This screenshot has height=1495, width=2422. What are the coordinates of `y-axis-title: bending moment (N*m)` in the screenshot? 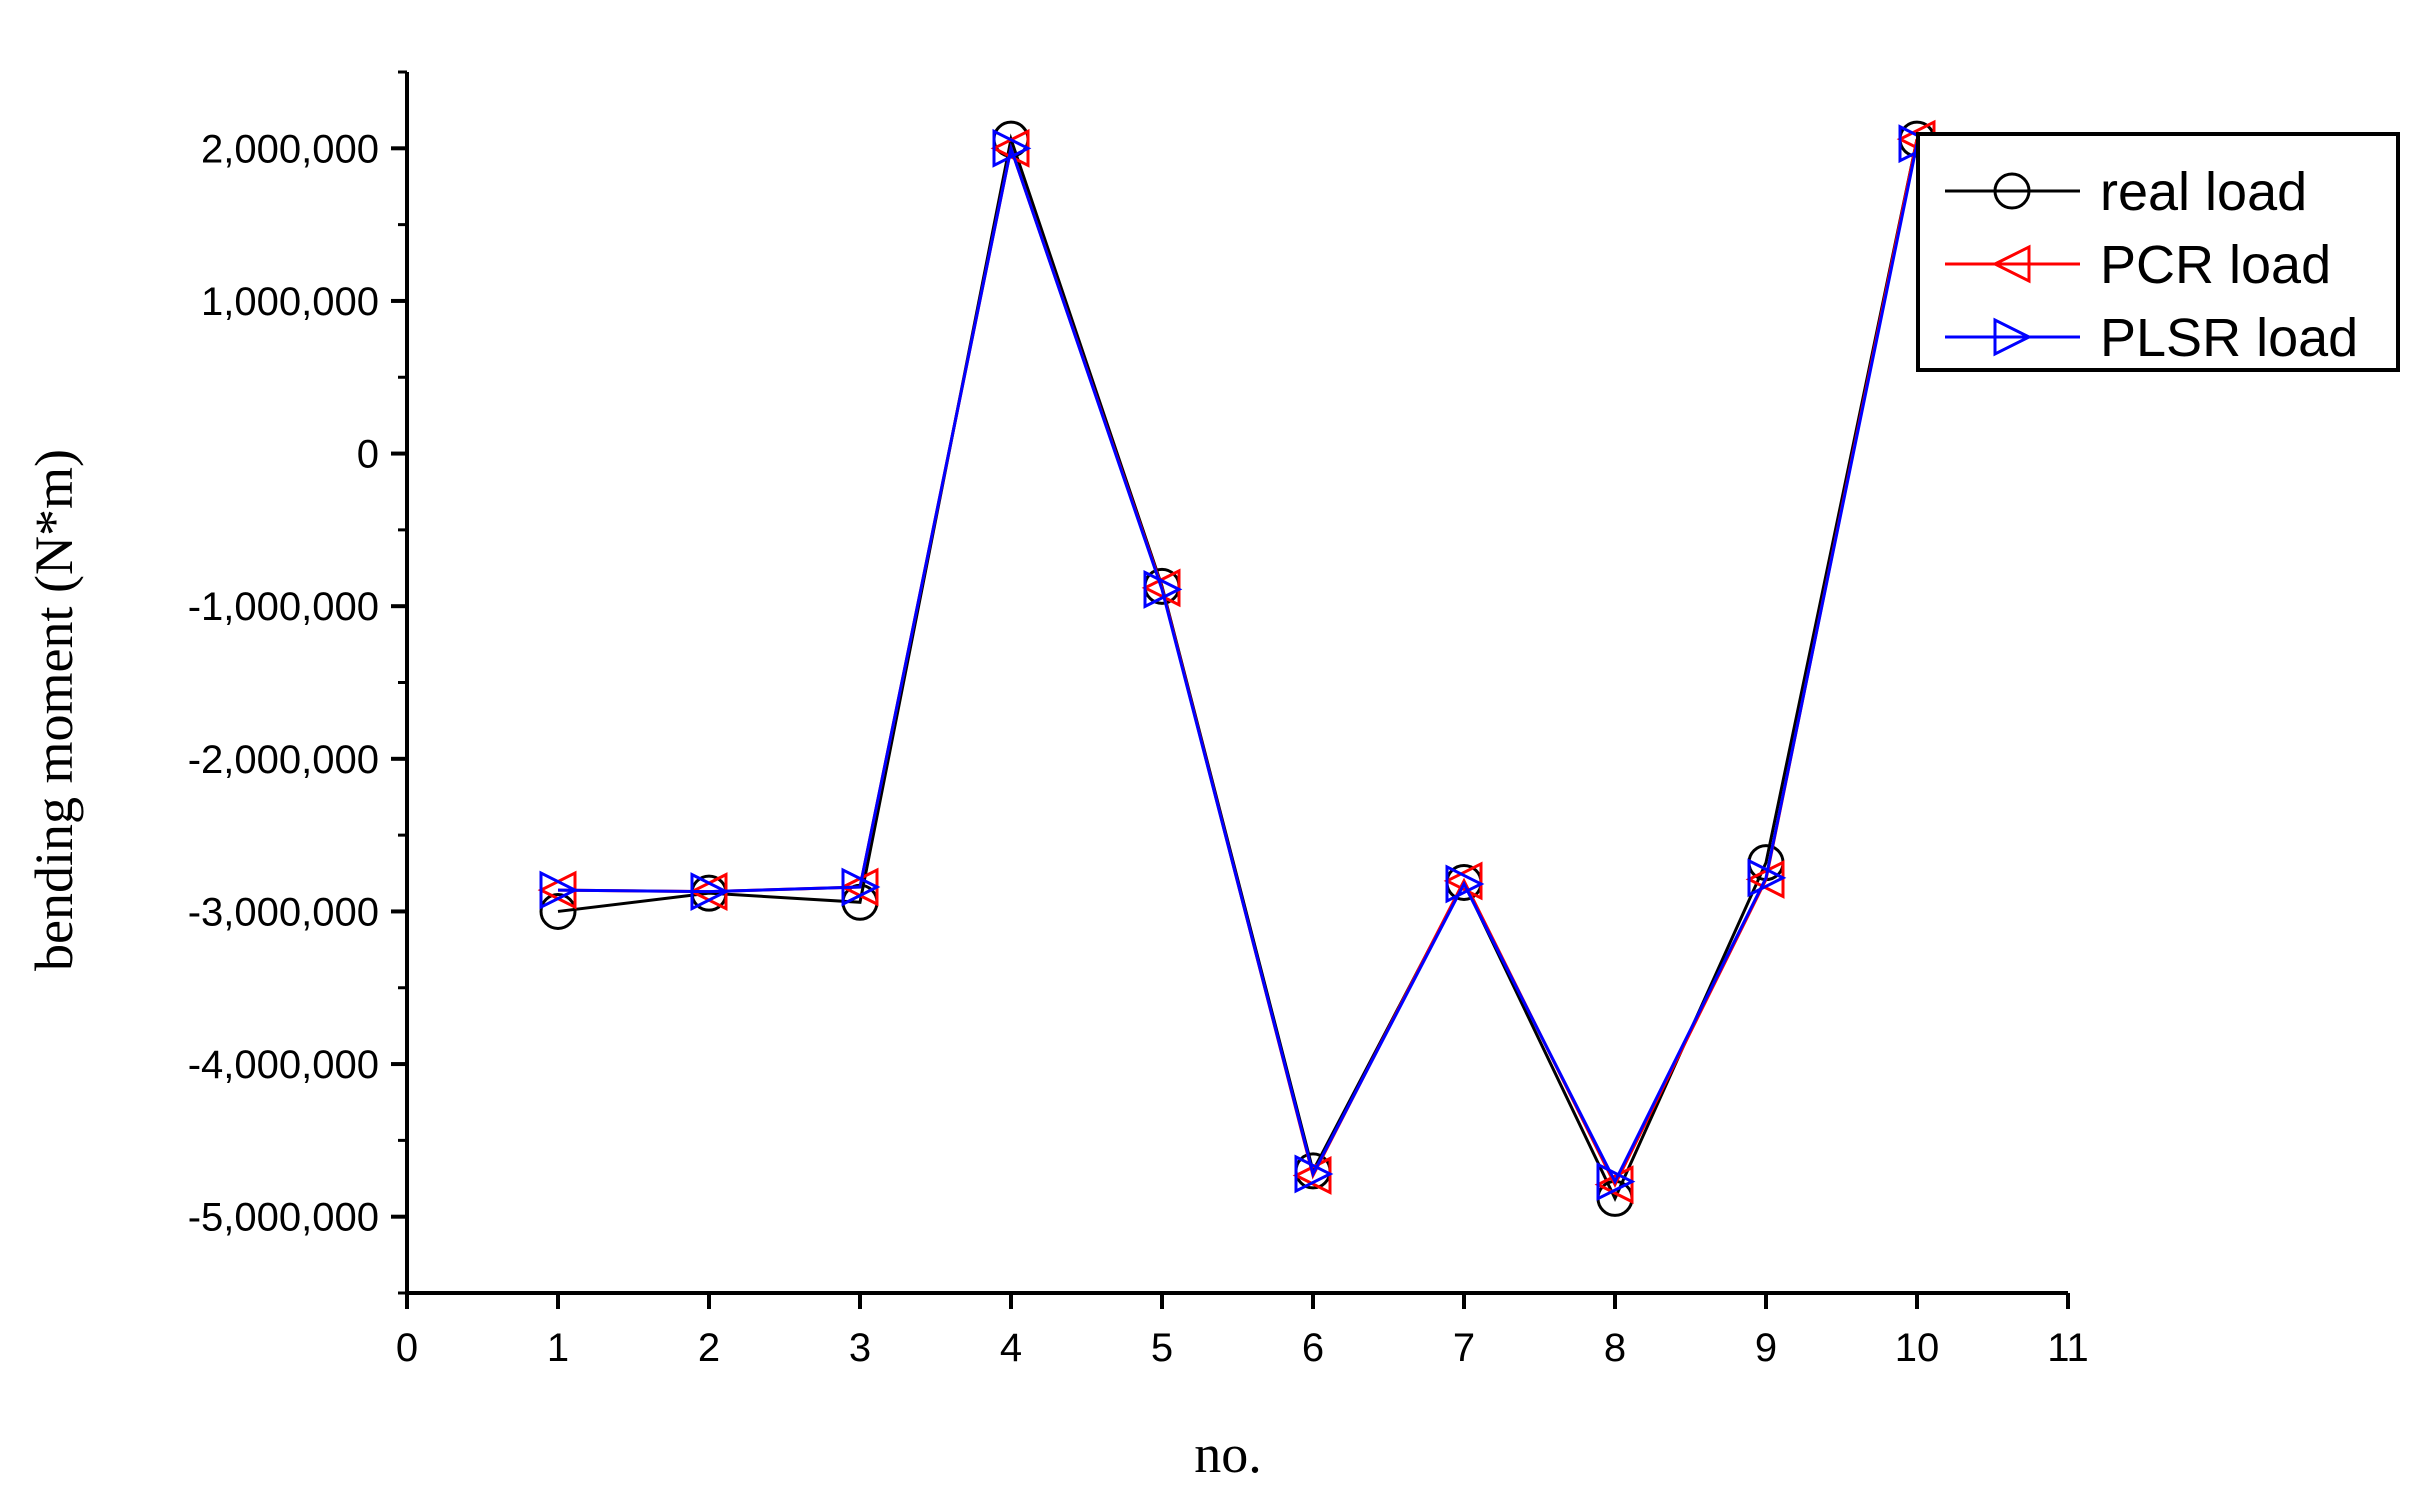 It's located at (54, 710).